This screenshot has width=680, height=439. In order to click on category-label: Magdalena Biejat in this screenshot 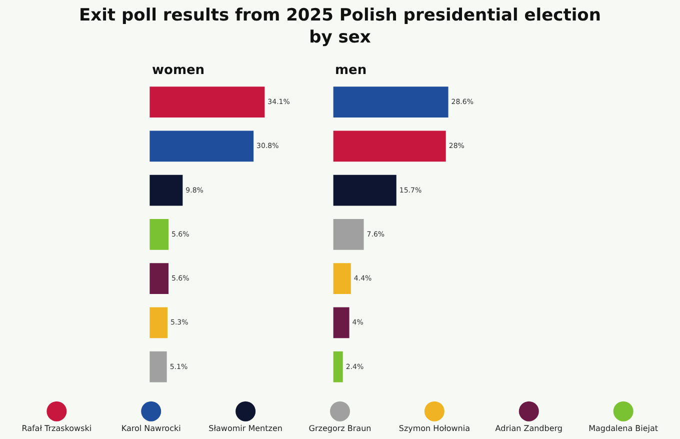, I will do `click(623, 428)`.